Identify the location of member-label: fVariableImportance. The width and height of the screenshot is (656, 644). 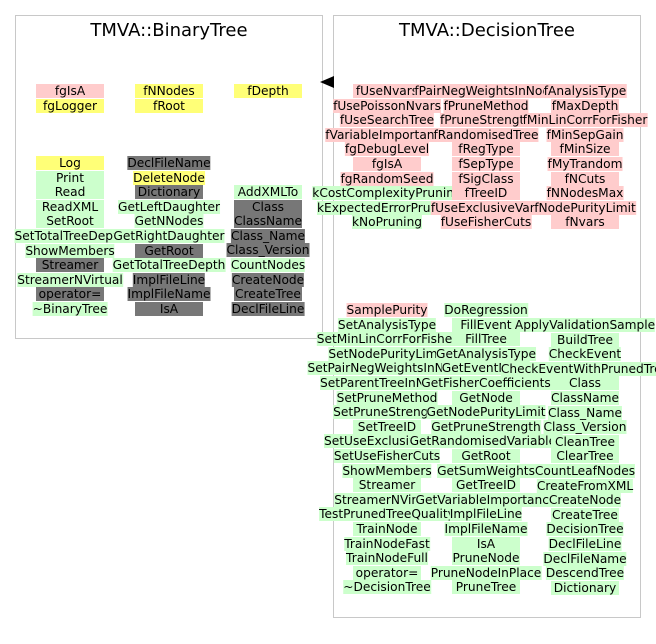
(387, 134).